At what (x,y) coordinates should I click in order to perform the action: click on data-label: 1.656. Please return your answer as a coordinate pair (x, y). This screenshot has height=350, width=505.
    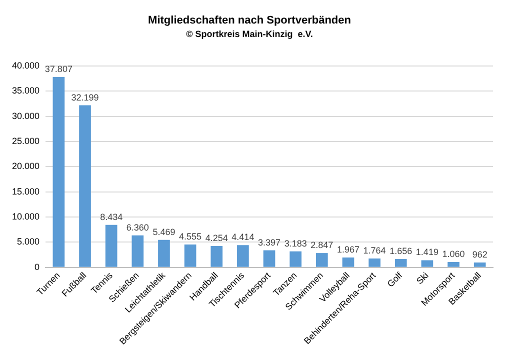
    Looking at the image, I should click on (401, 251).